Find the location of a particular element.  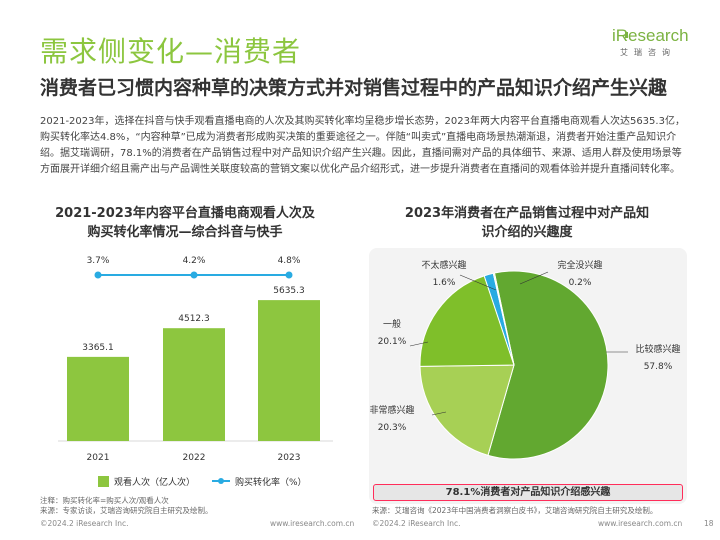

x-tick-2022: 2022 is located at coordinates (194, 458).